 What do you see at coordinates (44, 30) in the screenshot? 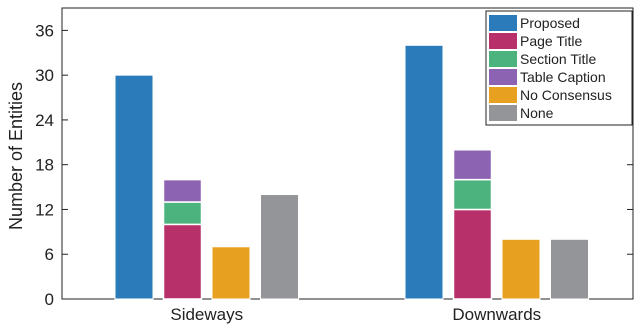
I see `y-tick-label: 36` at bounding box center [44, 30].